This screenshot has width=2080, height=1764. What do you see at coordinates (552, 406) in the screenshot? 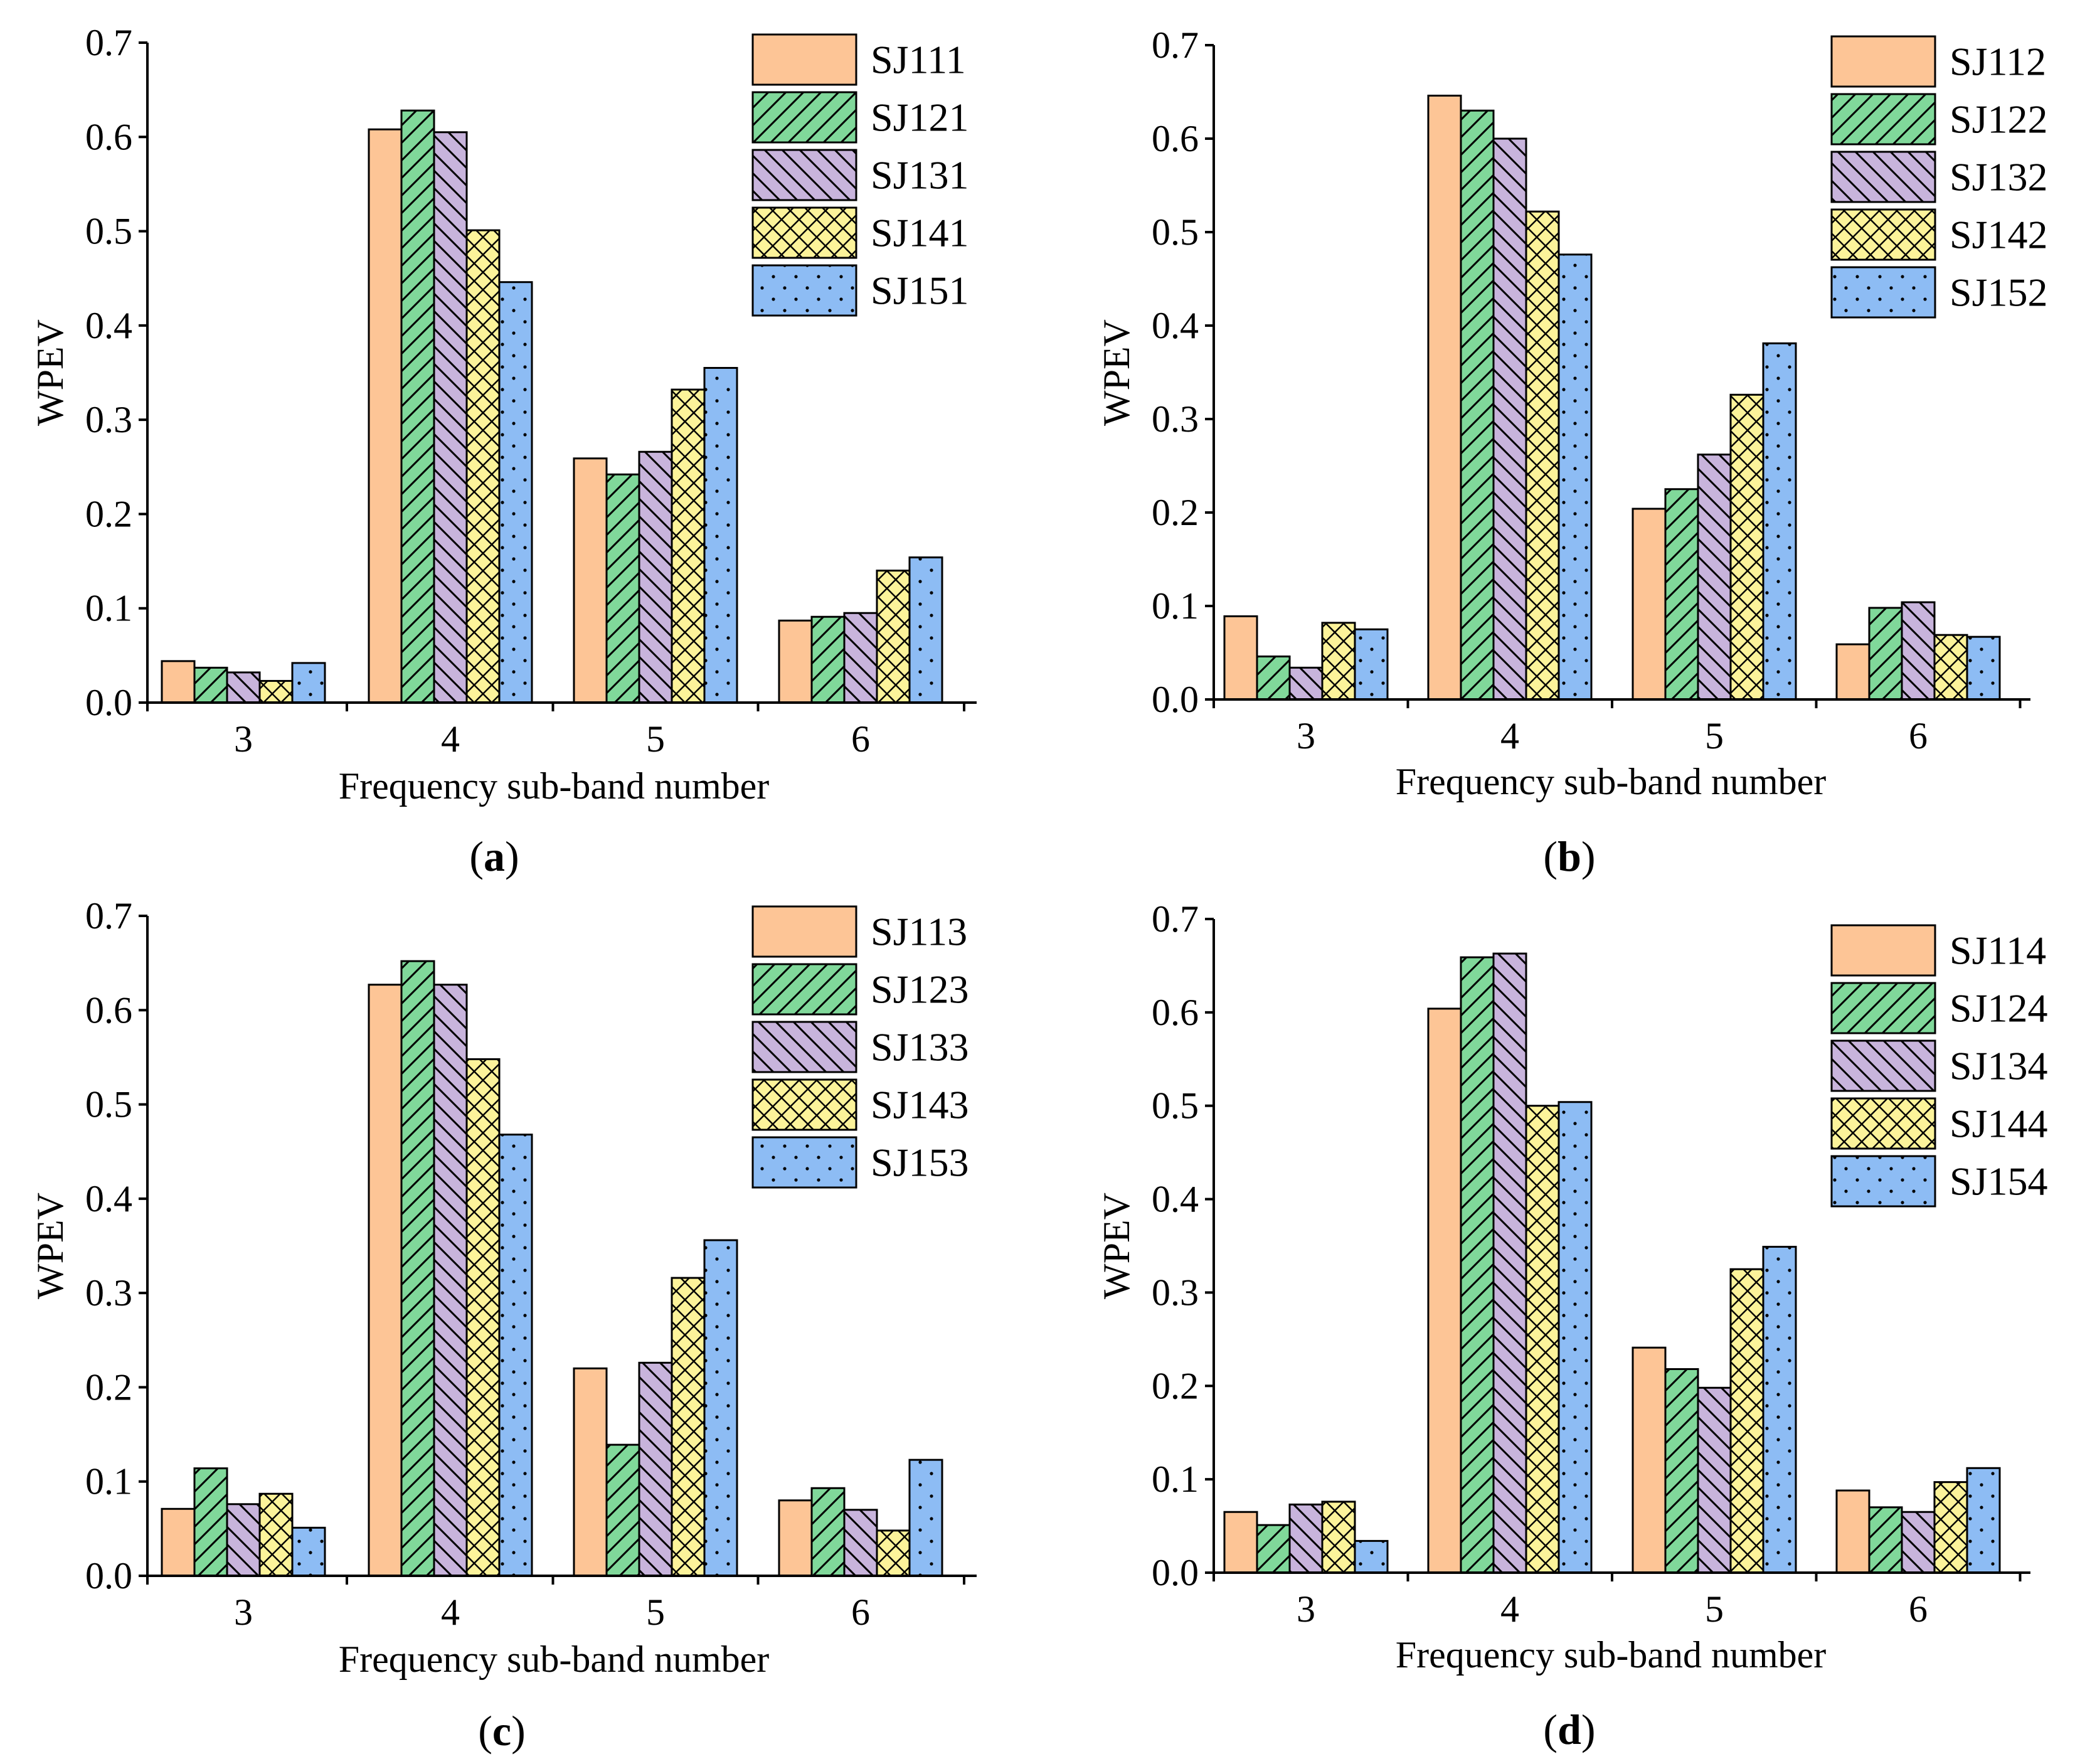
I see `panel-a-bars` at bounding box center [552, 406].